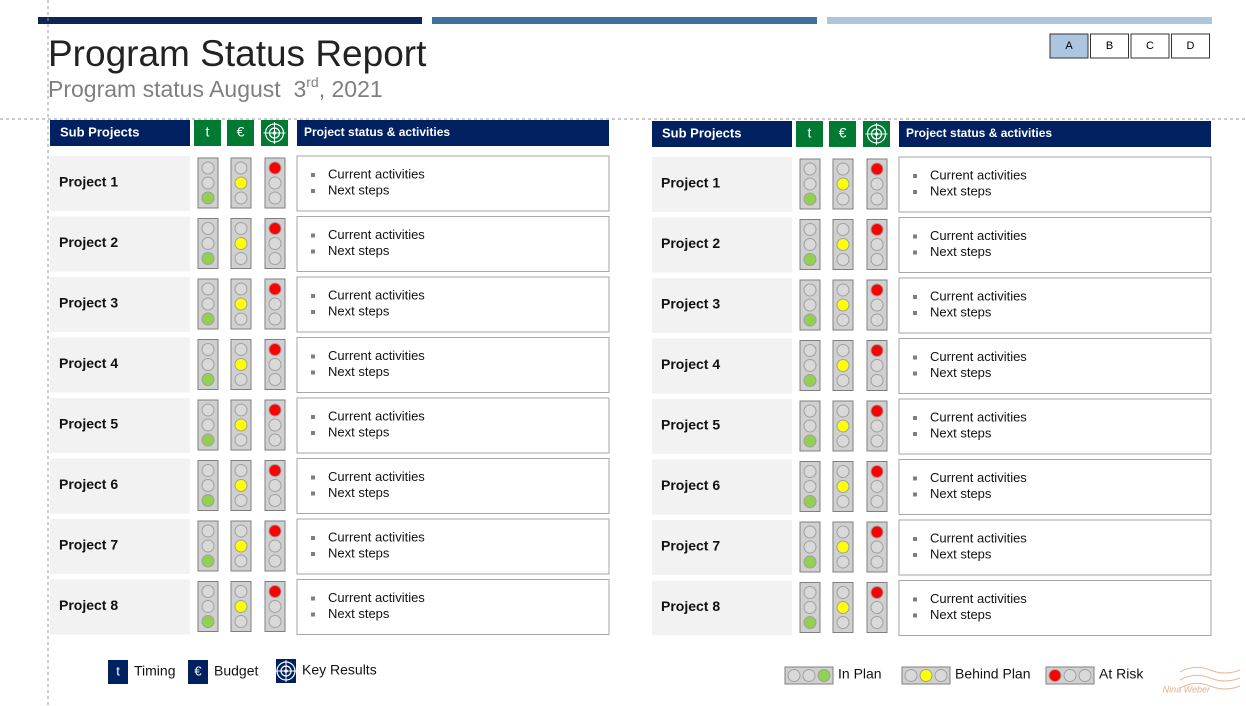 The height and width of the screenshot is (706, 1246). What do you see at coordinates (230, 20) in the screenshot?
I see `bar-dark` at bounding box center [230, 20].